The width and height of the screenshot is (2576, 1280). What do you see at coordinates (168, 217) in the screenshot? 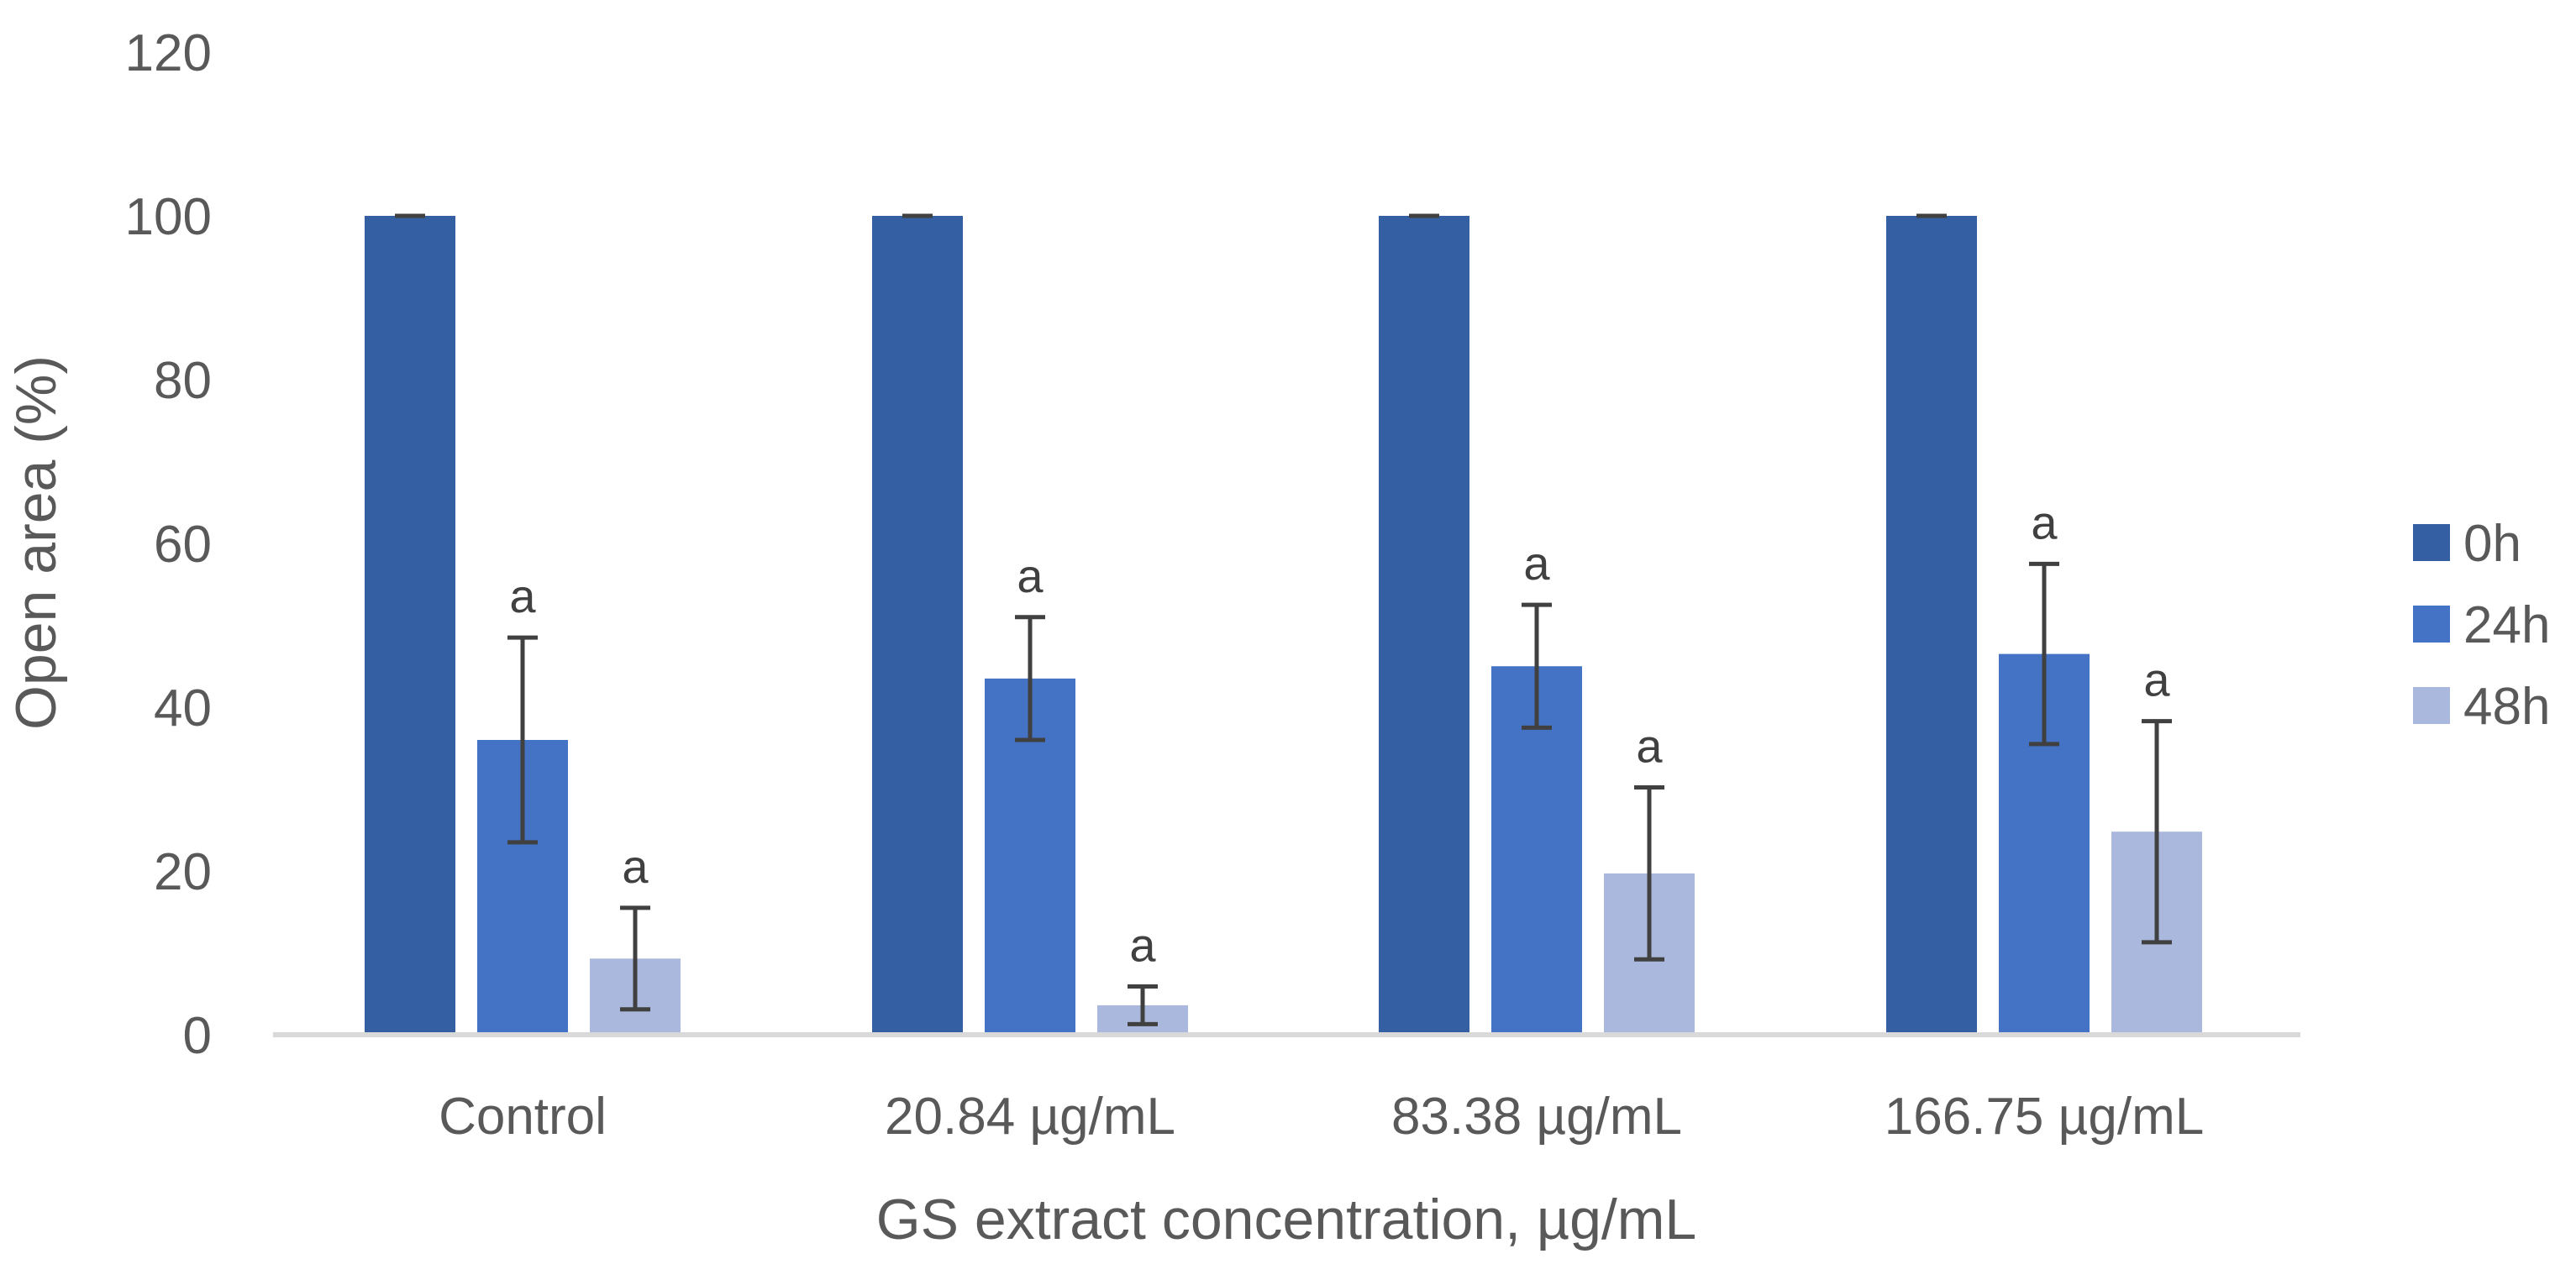
I see `y-tick-label: 100` at bounding box center [168, 217].